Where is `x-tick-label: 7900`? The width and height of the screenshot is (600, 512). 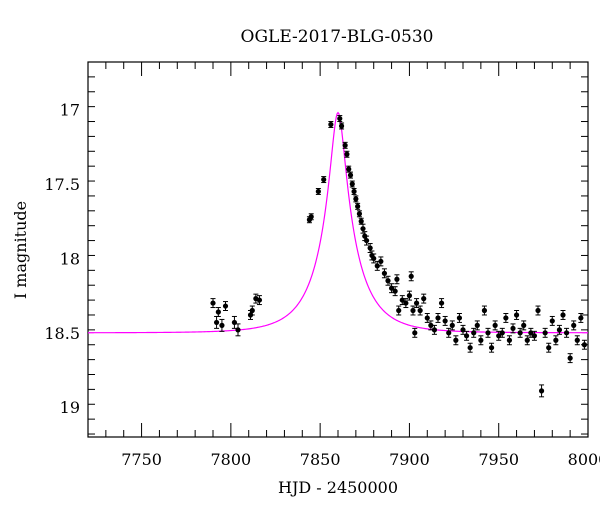
x-tick-label: 7900 is located at coordinates (409, 459).